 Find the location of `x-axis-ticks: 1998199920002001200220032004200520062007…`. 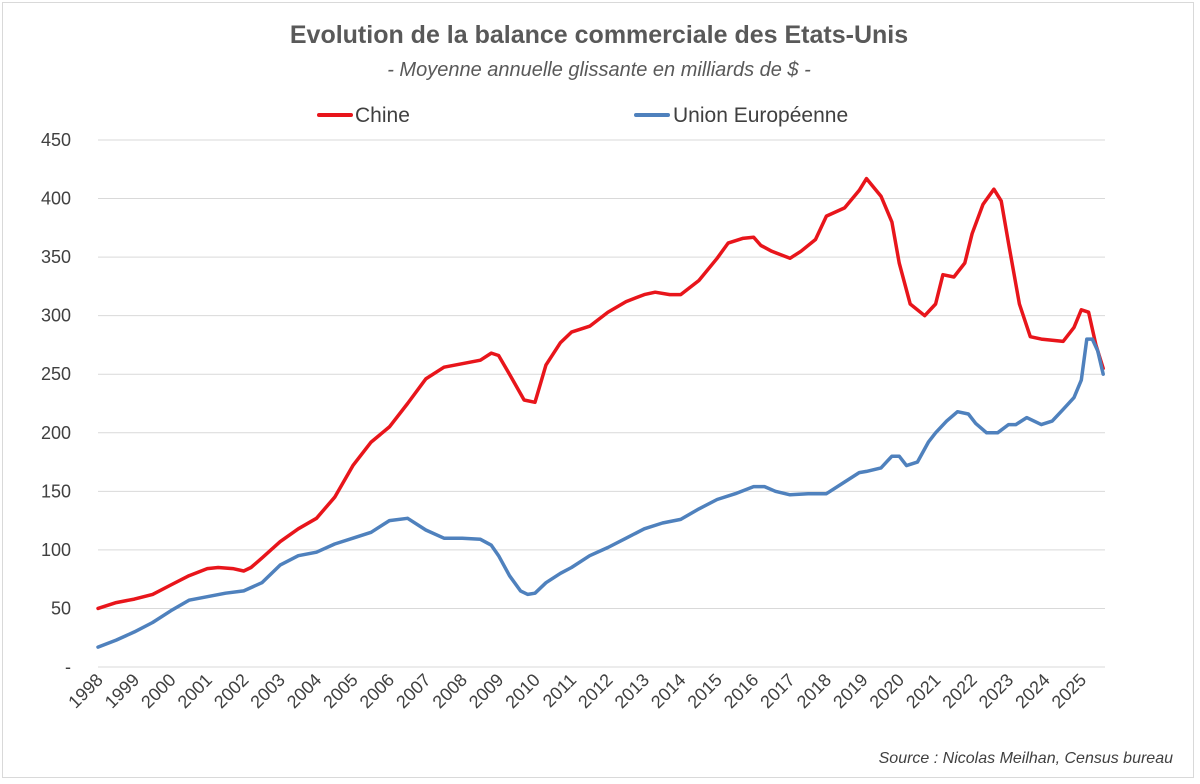

x-axis-ticks: 1998199920002001200220032004200520062007… is located at coordinates (577, 691).